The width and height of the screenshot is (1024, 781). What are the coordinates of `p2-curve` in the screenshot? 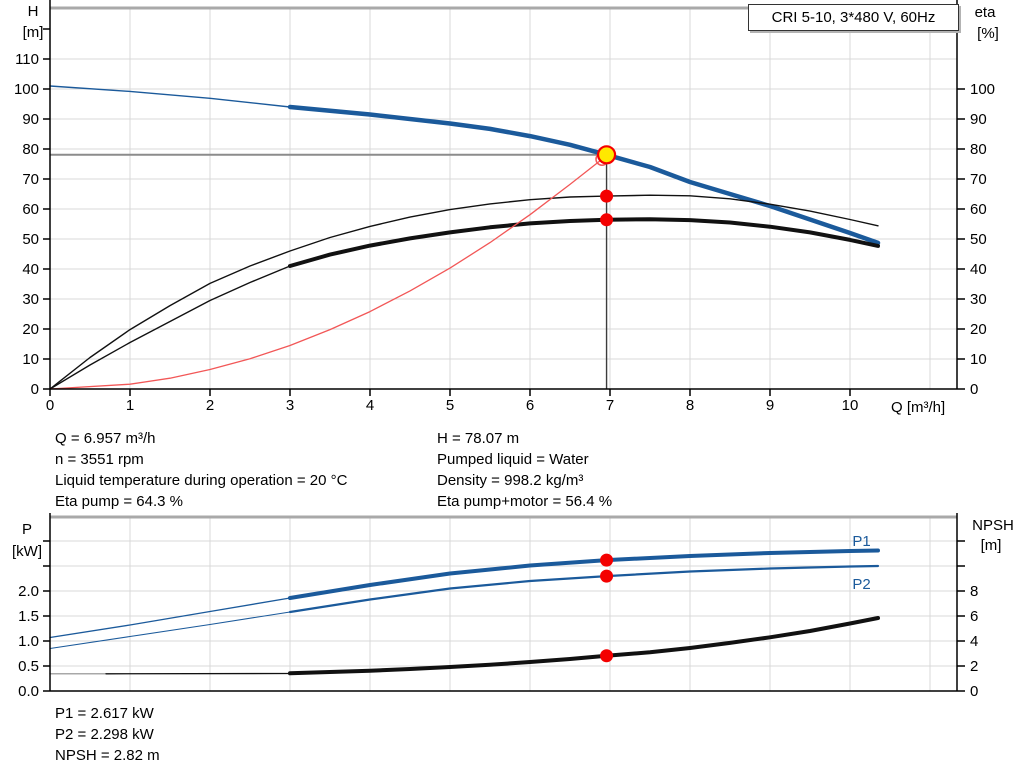 It's located at (584, 589).